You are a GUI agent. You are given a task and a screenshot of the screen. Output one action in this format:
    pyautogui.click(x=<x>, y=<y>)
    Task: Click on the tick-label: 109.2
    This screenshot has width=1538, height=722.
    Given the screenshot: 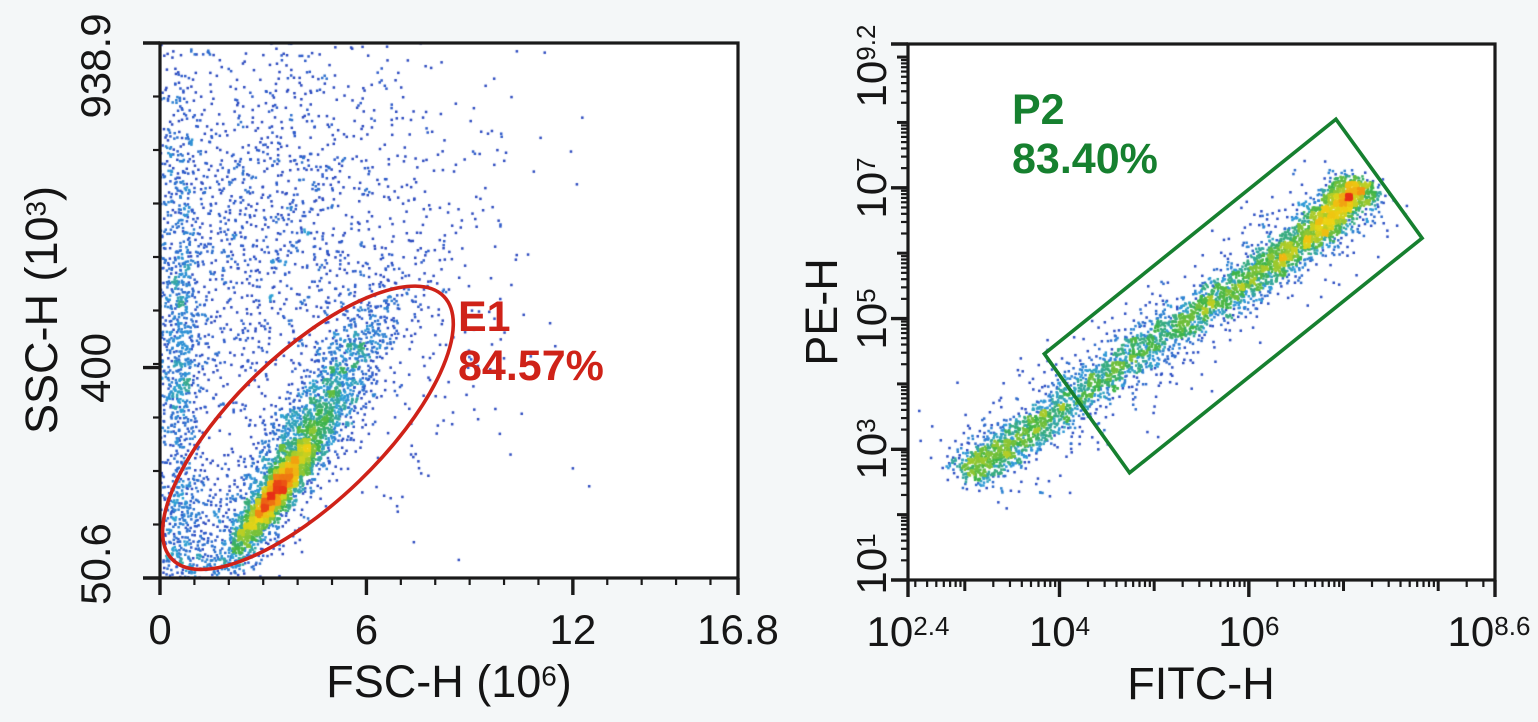 What is the action you would take?
    pyautogui.click(x=871, y=66)
    